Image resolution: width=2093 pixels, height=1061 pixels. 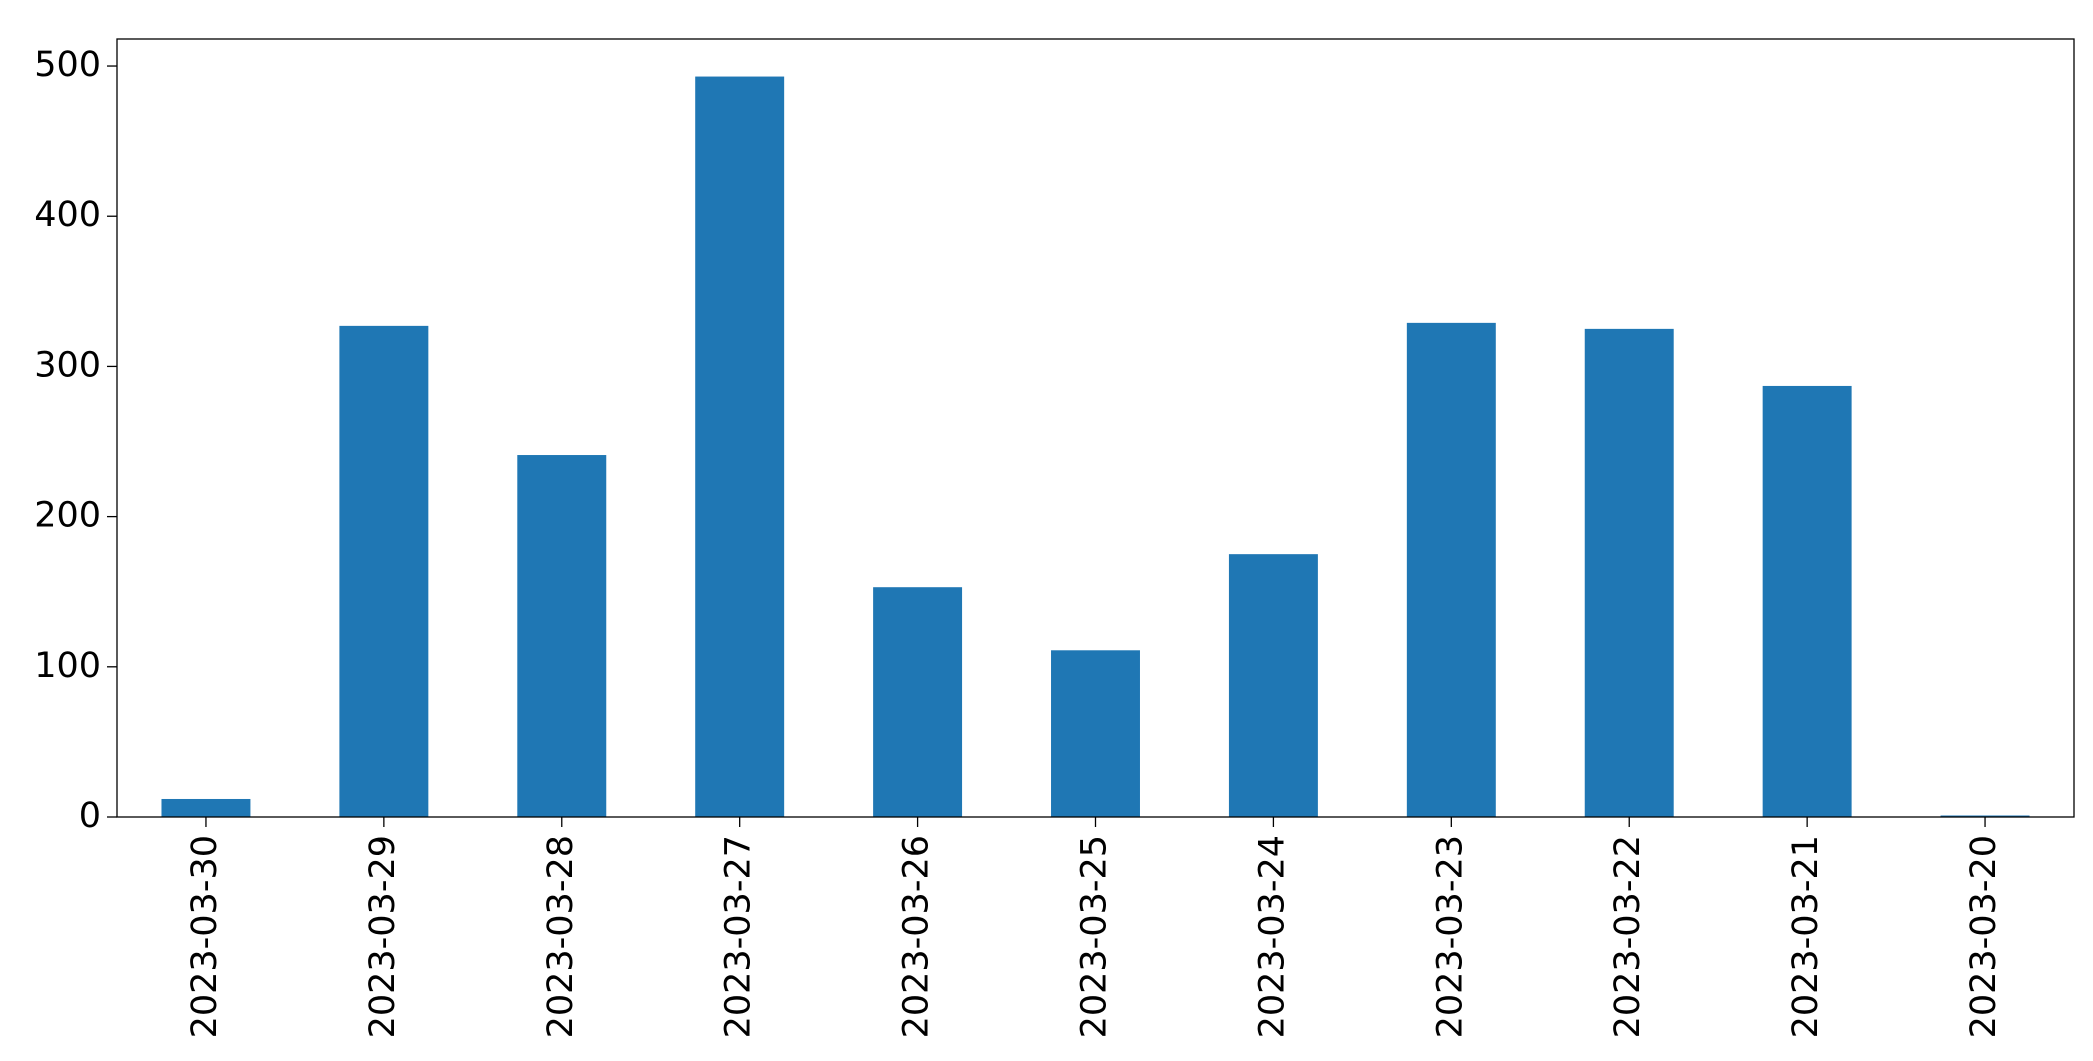 I want to click on y-tick-label: 200, so click(x=67, y=516).